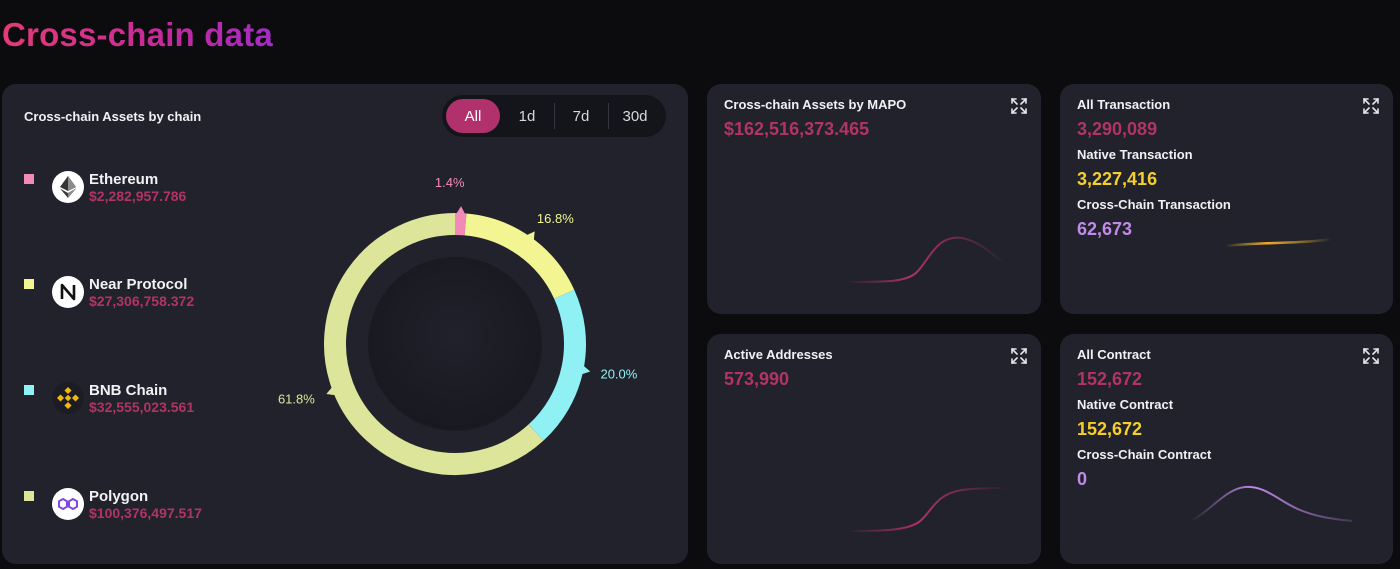  I want to click on transactions-sparkline, so click(1278, 259).